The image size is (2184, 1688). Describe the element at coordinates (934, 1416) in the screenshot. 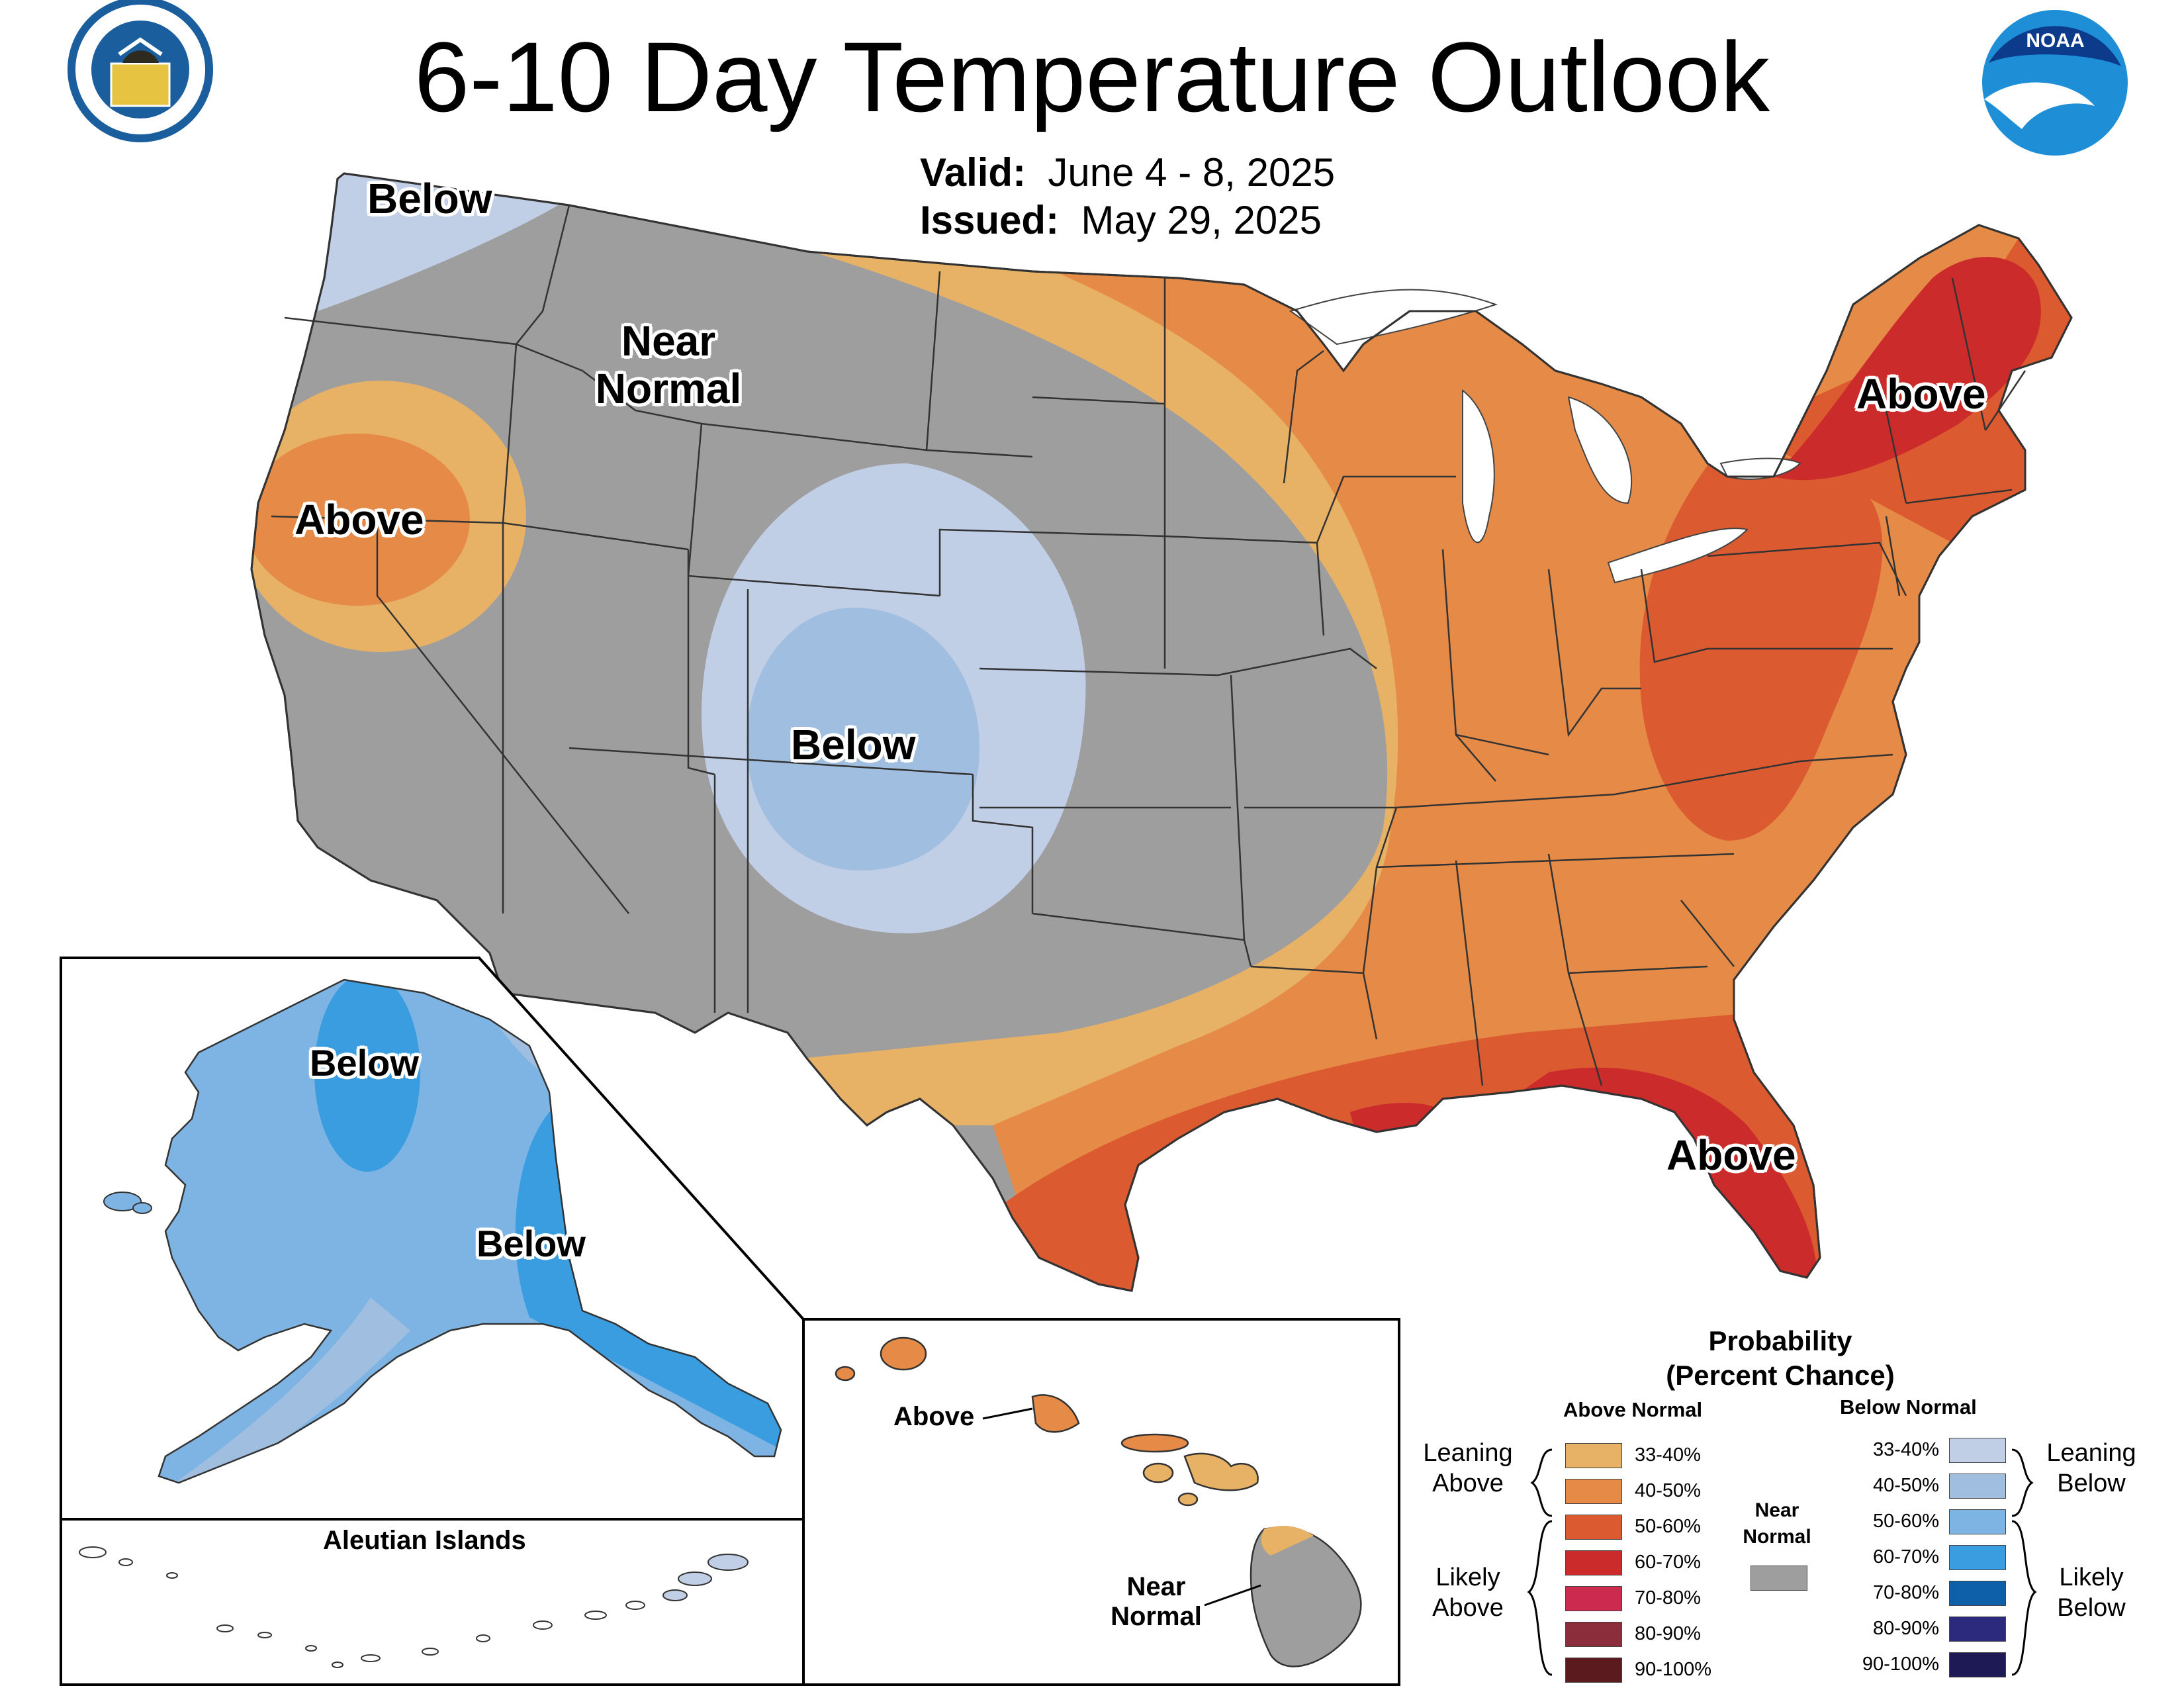

I see `hawaii-above-label: Above` at that location.